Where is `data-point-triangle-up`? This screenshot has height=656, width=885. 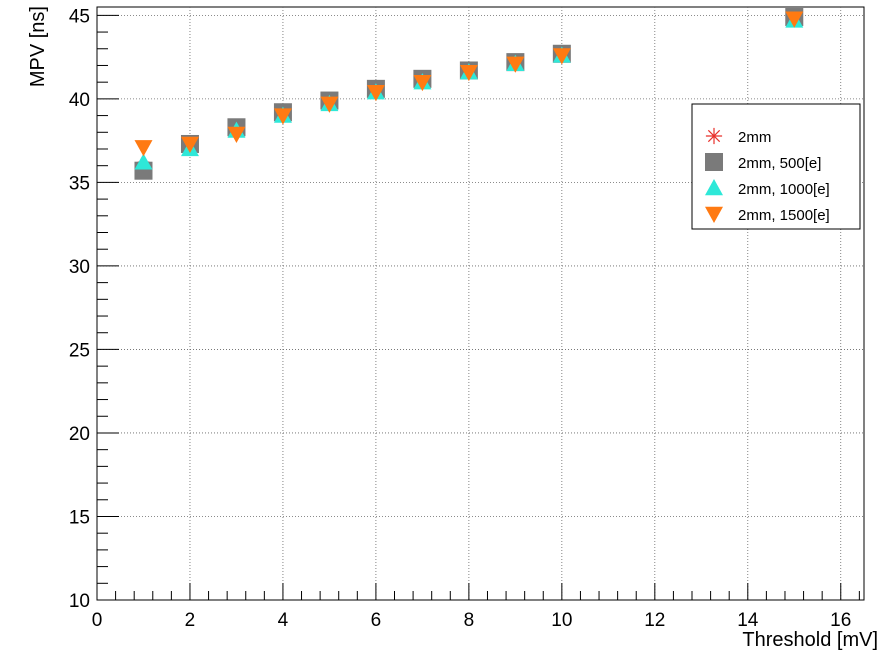 data-point-triangle-up is located at coordinates (143, 161).